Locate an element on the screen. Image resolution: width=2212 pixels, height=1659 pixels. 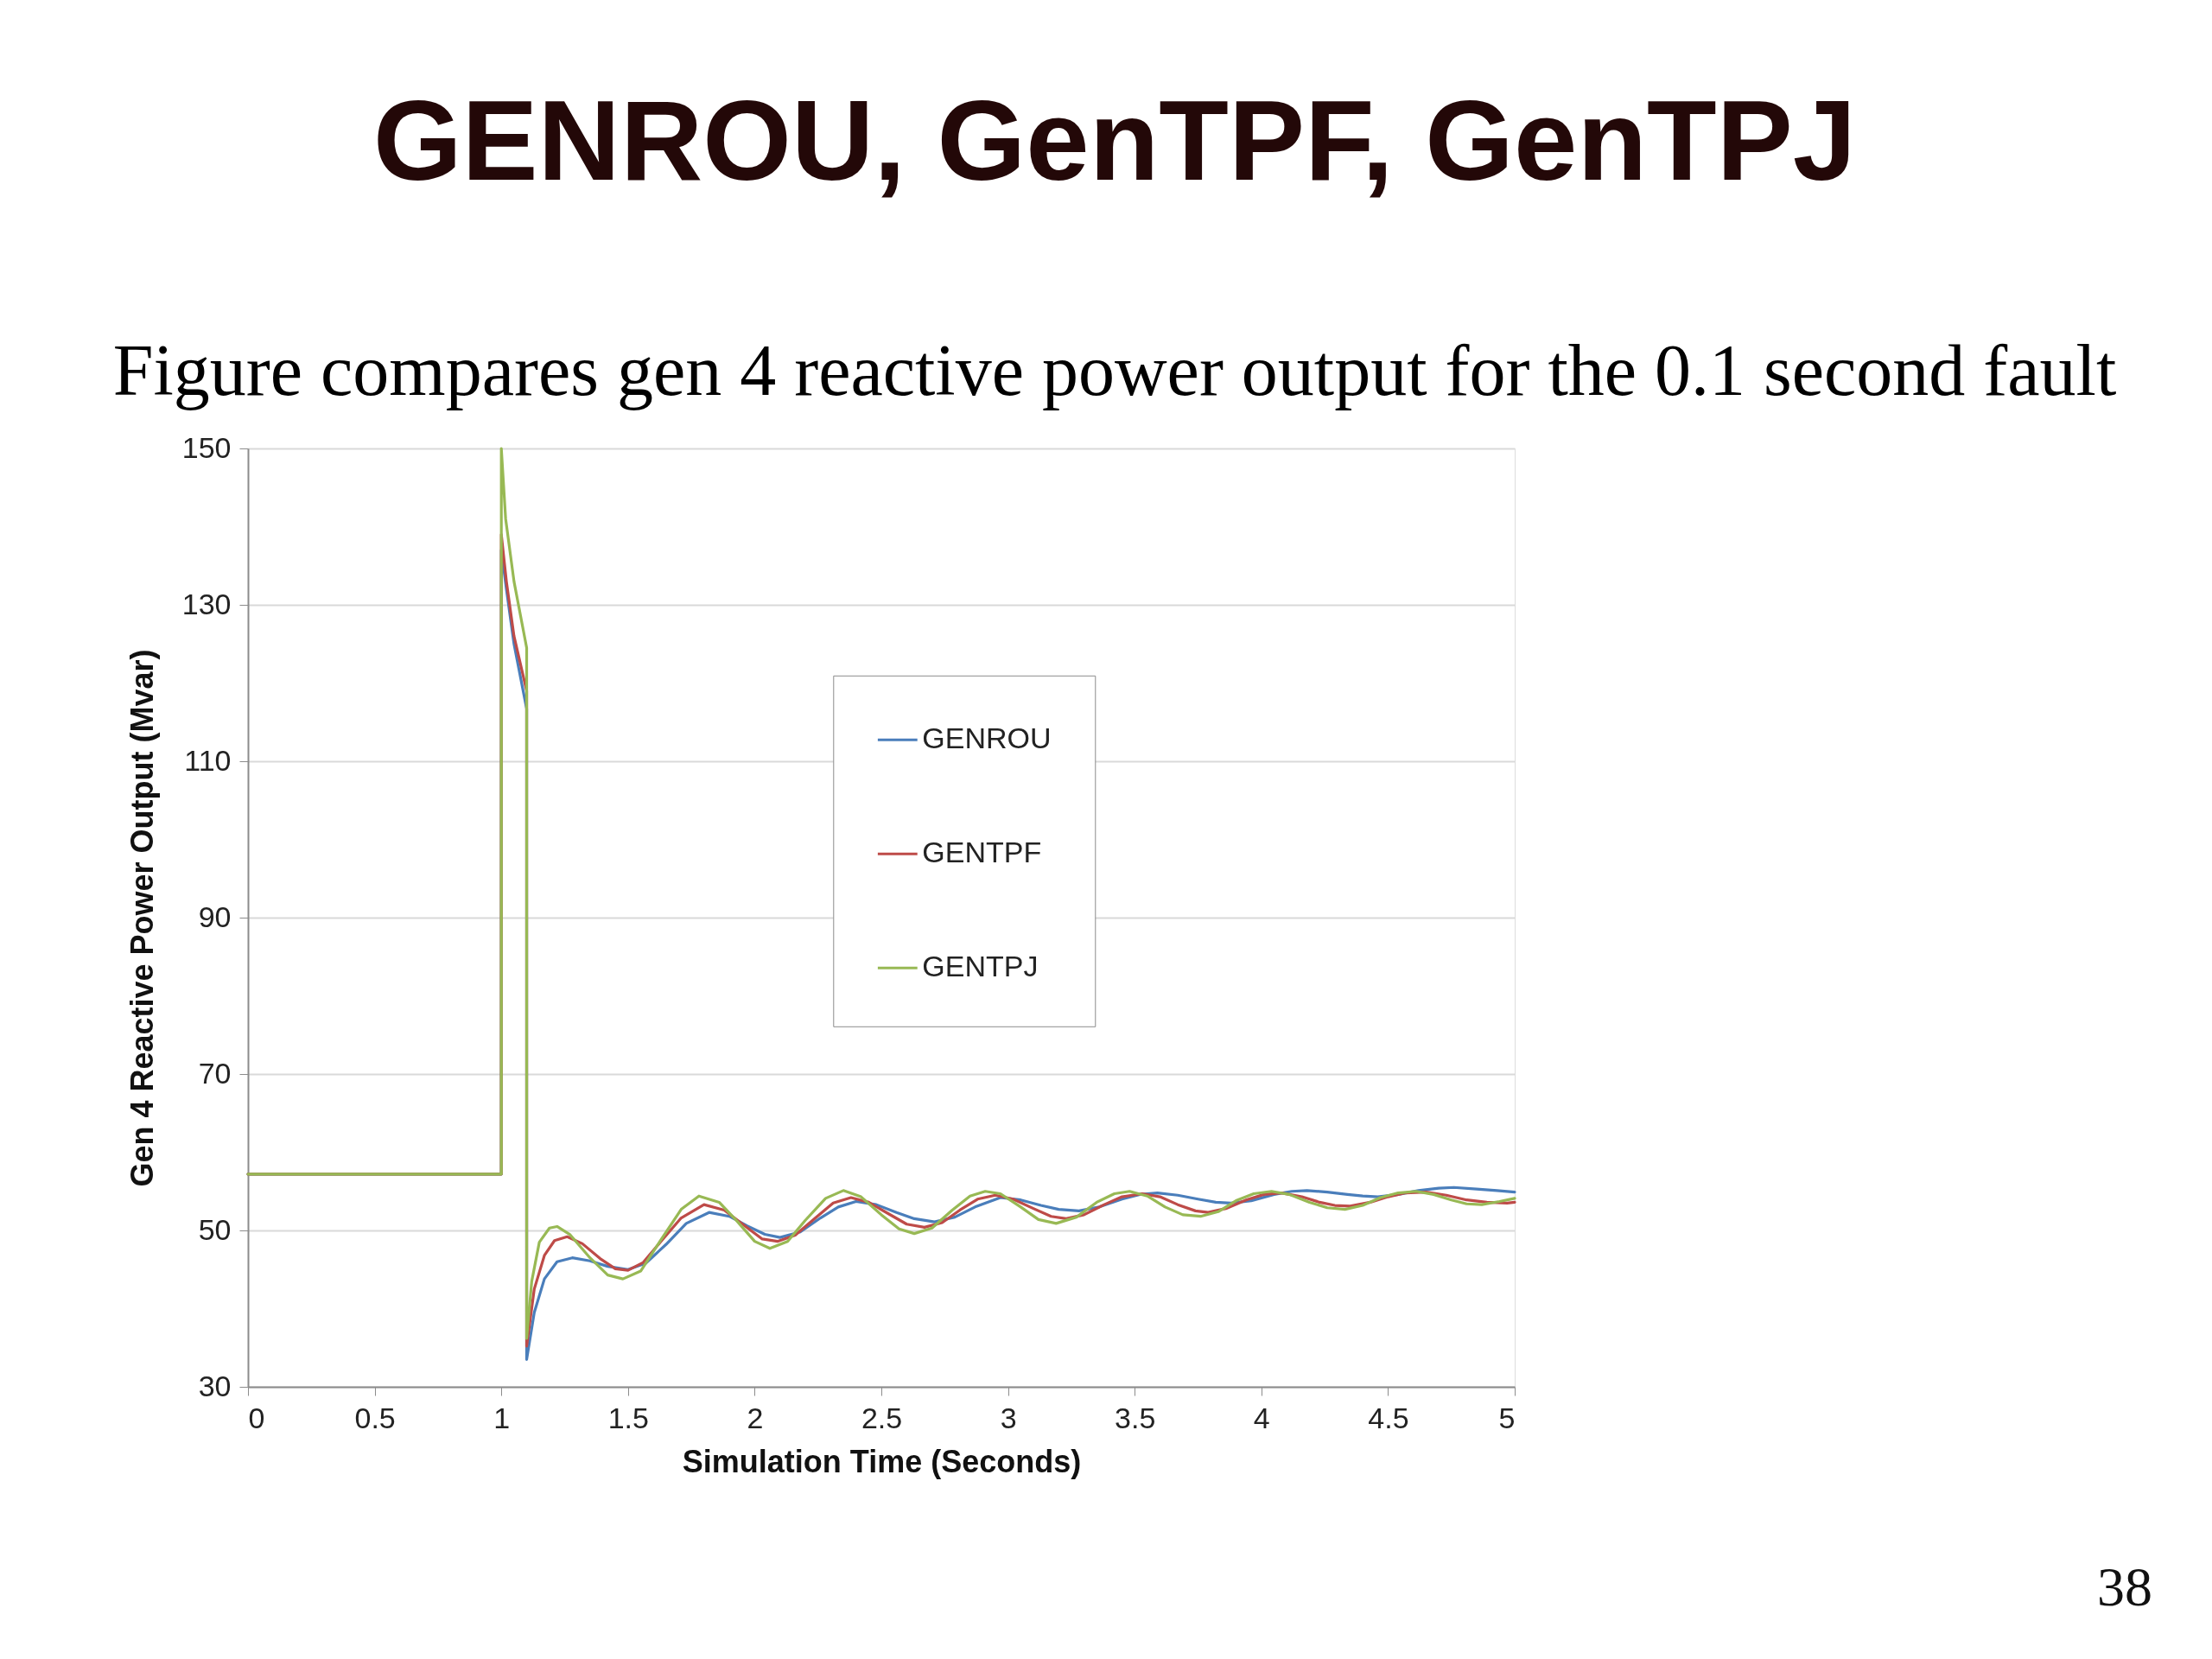
x-axis-title: Simulation Time (Seconds) is located at coordinates (882, 1461).